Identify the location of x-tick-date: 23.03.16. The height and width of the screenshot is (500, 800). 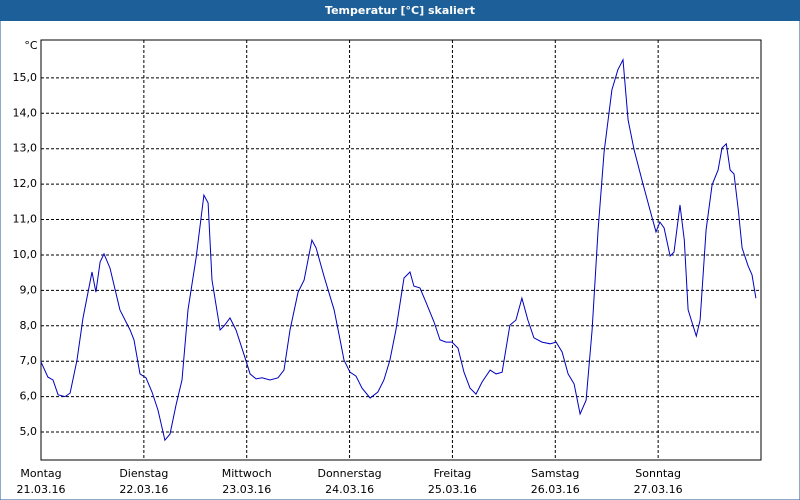
(246, 489).